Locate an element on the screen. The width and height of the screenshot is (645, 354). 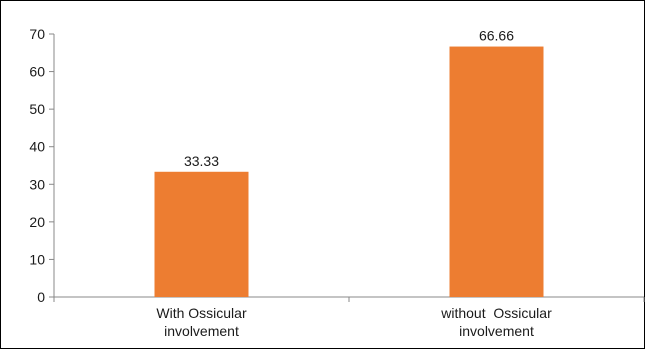
category-label-line: without Ossicular is located at coordinates (496, 313).